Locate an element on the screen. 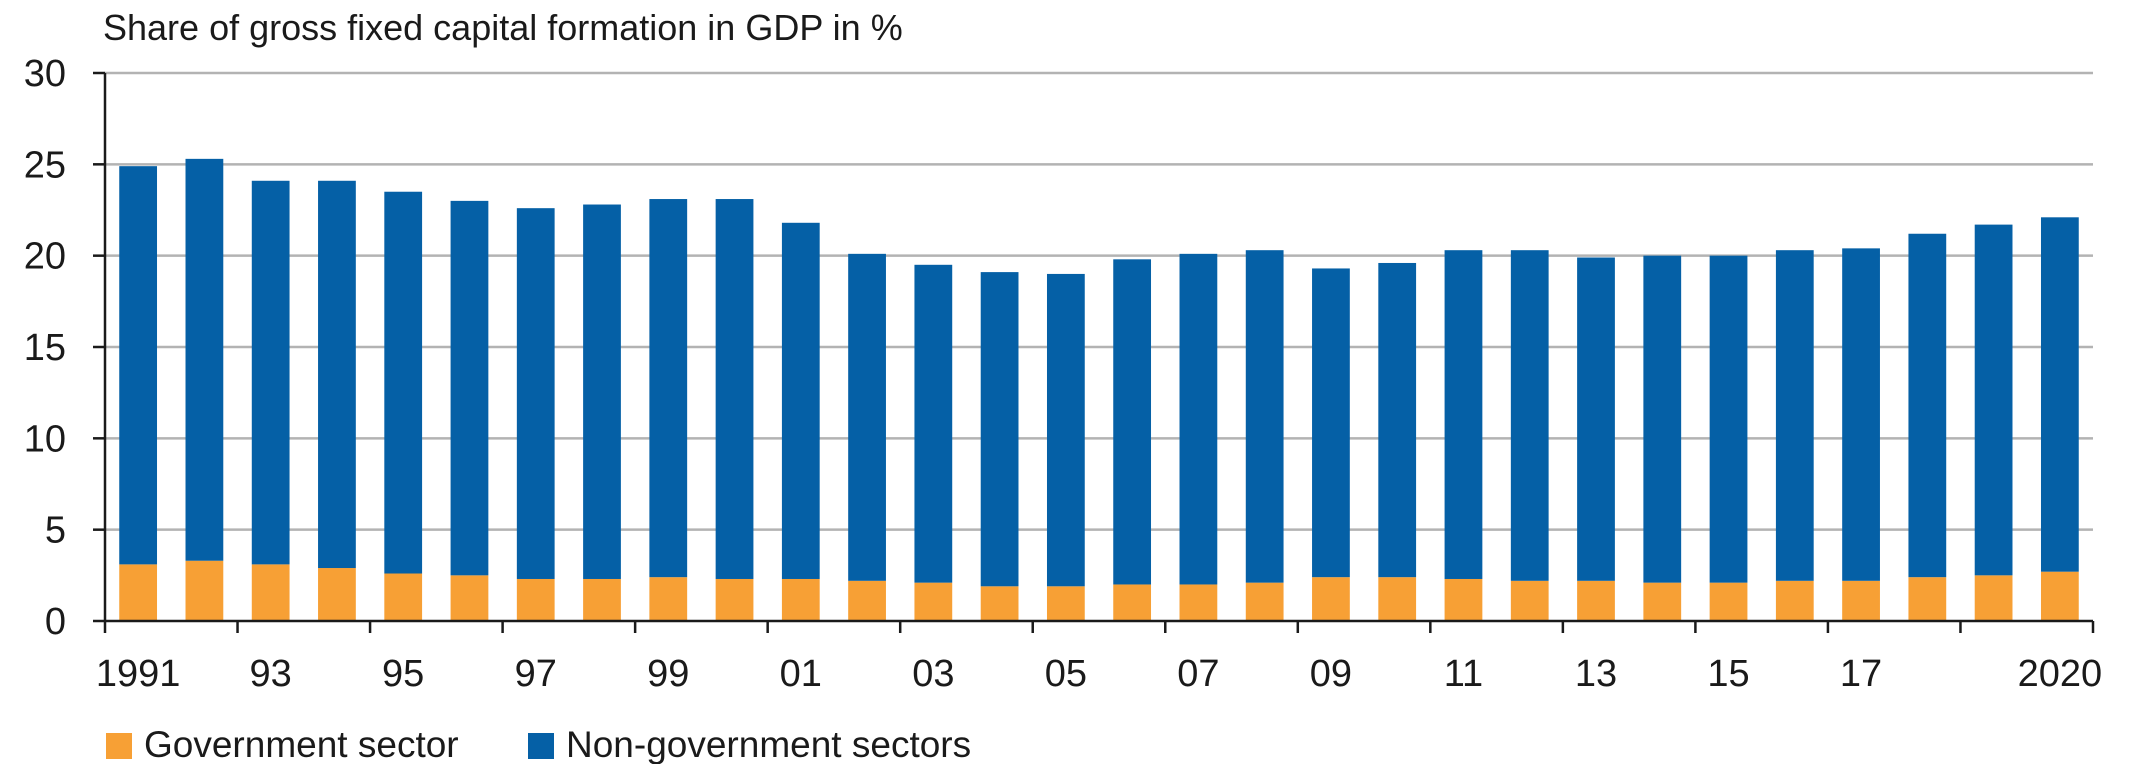 The width and height of the screenshot is (2134, 764). bar-government-2013 is located at coordinates (1596, 600).